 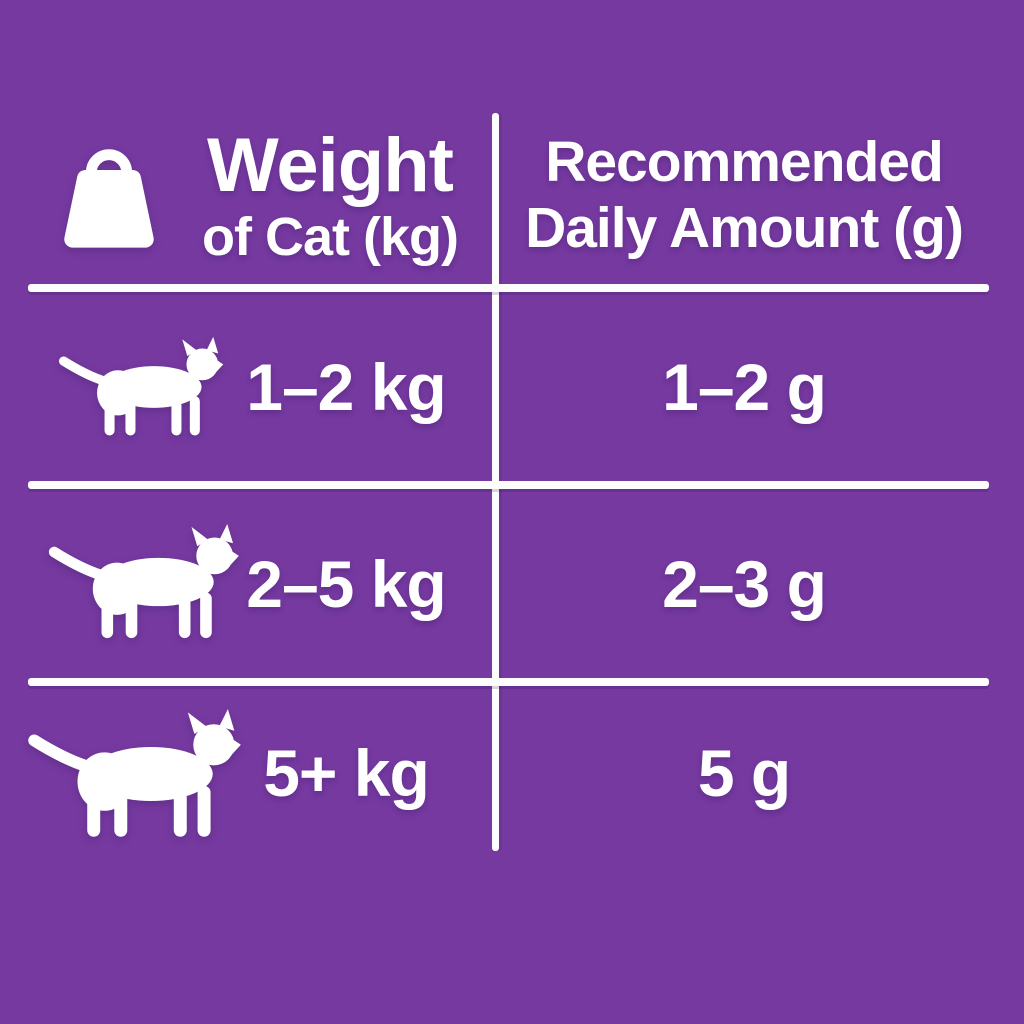 I want to click on header-amount-line1: Recommended, so click(x=744, y=162).